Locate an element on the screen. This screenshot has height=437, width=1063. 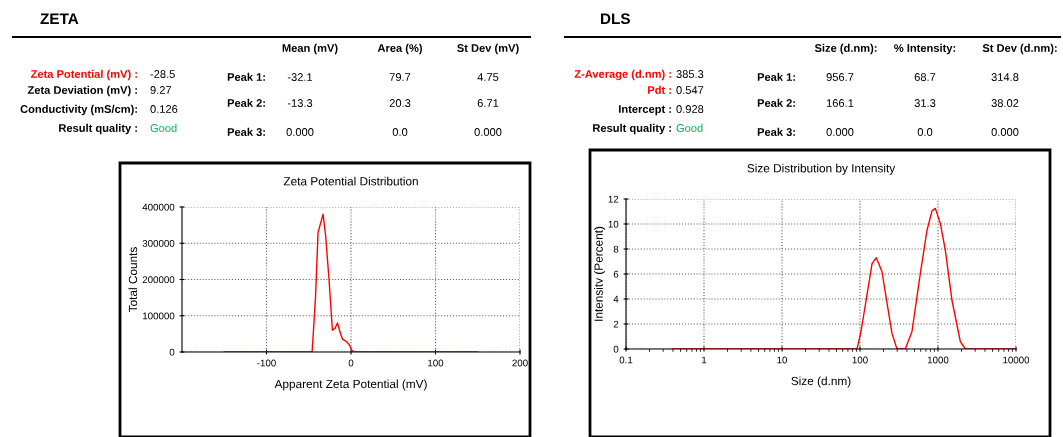
text: Pdt : is located at coordinates (659, 89).